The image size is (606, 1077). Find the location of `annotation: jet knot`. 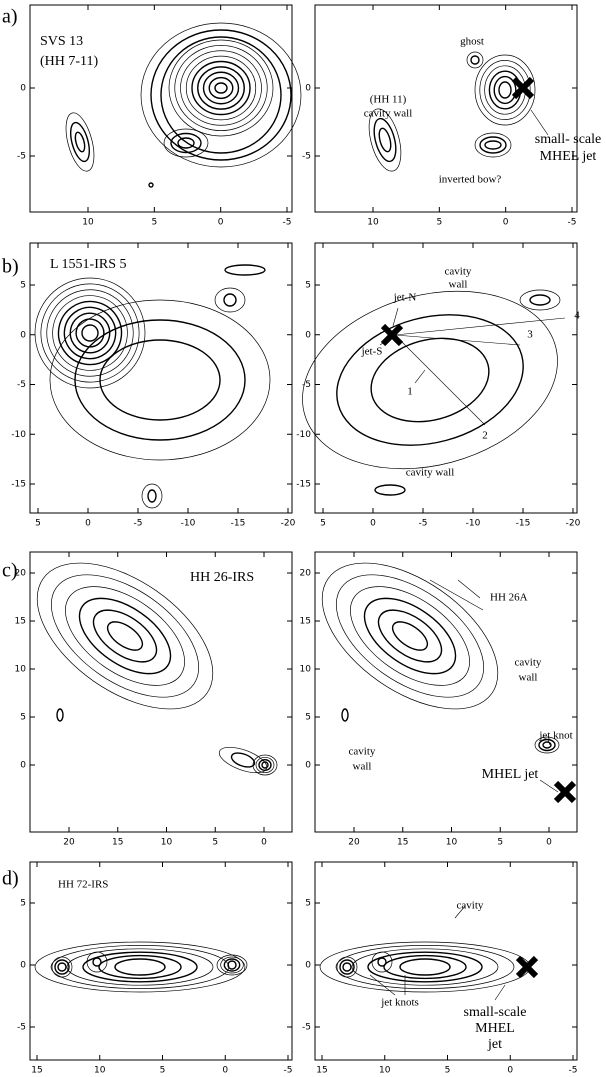

annotation: jet knot is located at coordinates (555, 736).